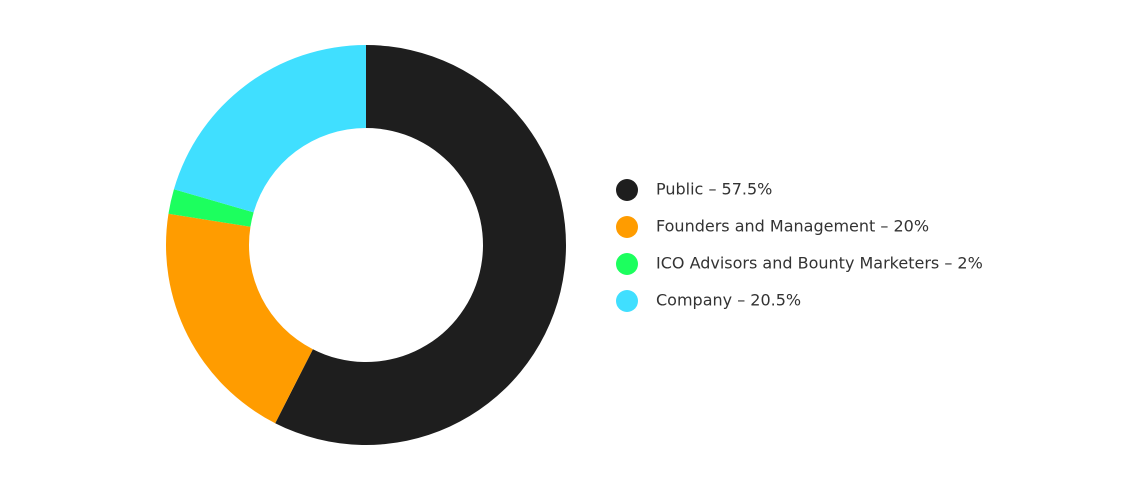 Image resolution: width=1126 pixels, height=491 pixels. What do you see at coordinates (792, 226) in the screenshot?
I see `legend-label: Founders and Management – 20%` at bounding box center [792, 226].